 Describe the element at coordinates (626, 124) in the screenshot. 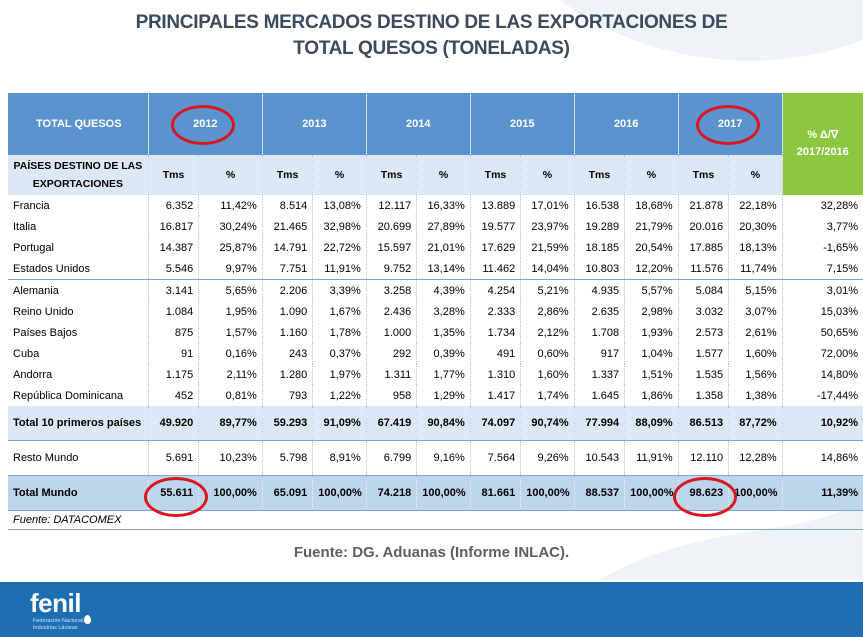

I see `year-header-2016: 2016` at that location.